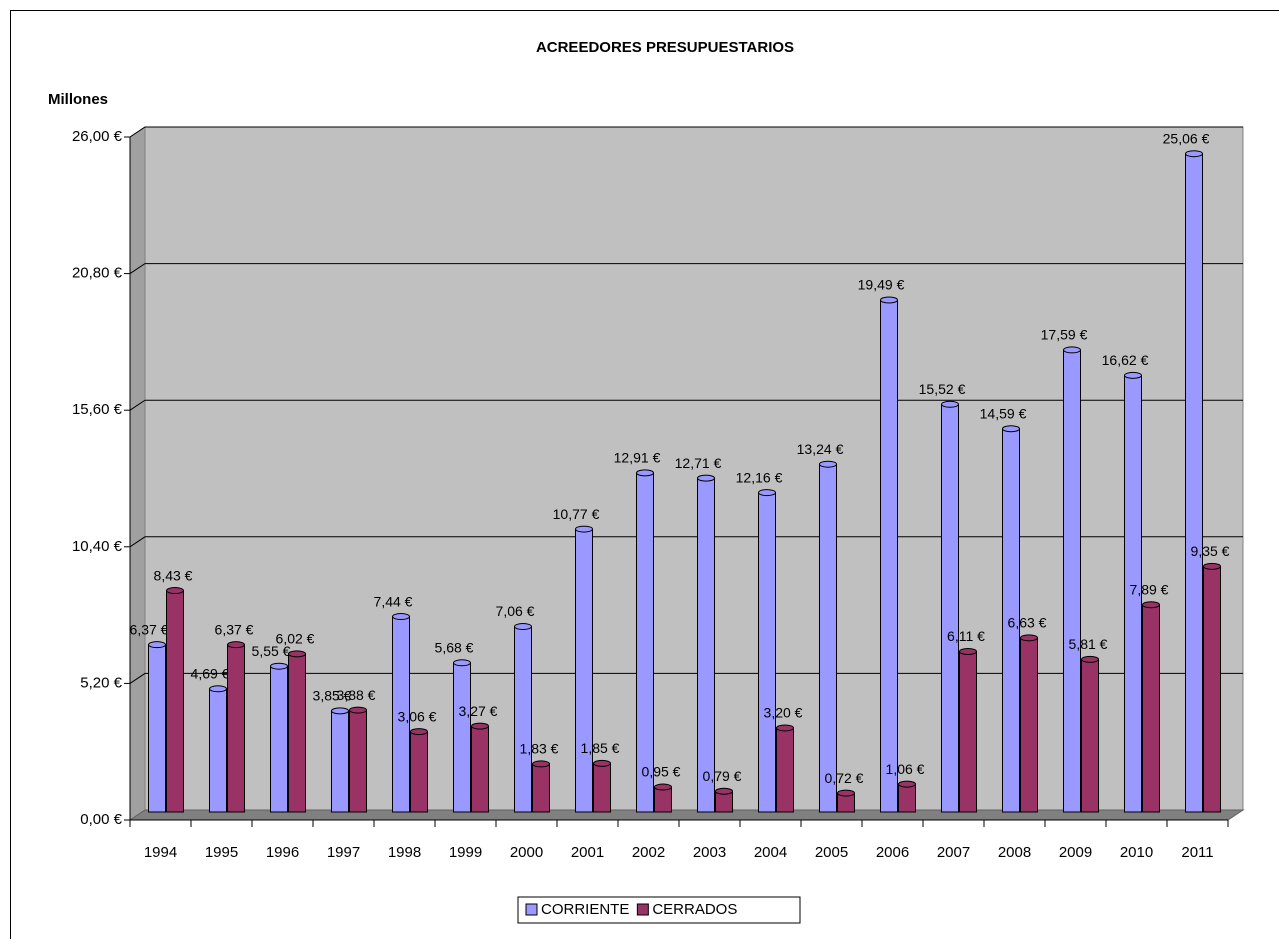 This screenshot has width=1279, height=939. What do you see at coordinates (173, 575) in the screenshot?
I see `data-label: 8,43 €` at bounding box center [173, 575].